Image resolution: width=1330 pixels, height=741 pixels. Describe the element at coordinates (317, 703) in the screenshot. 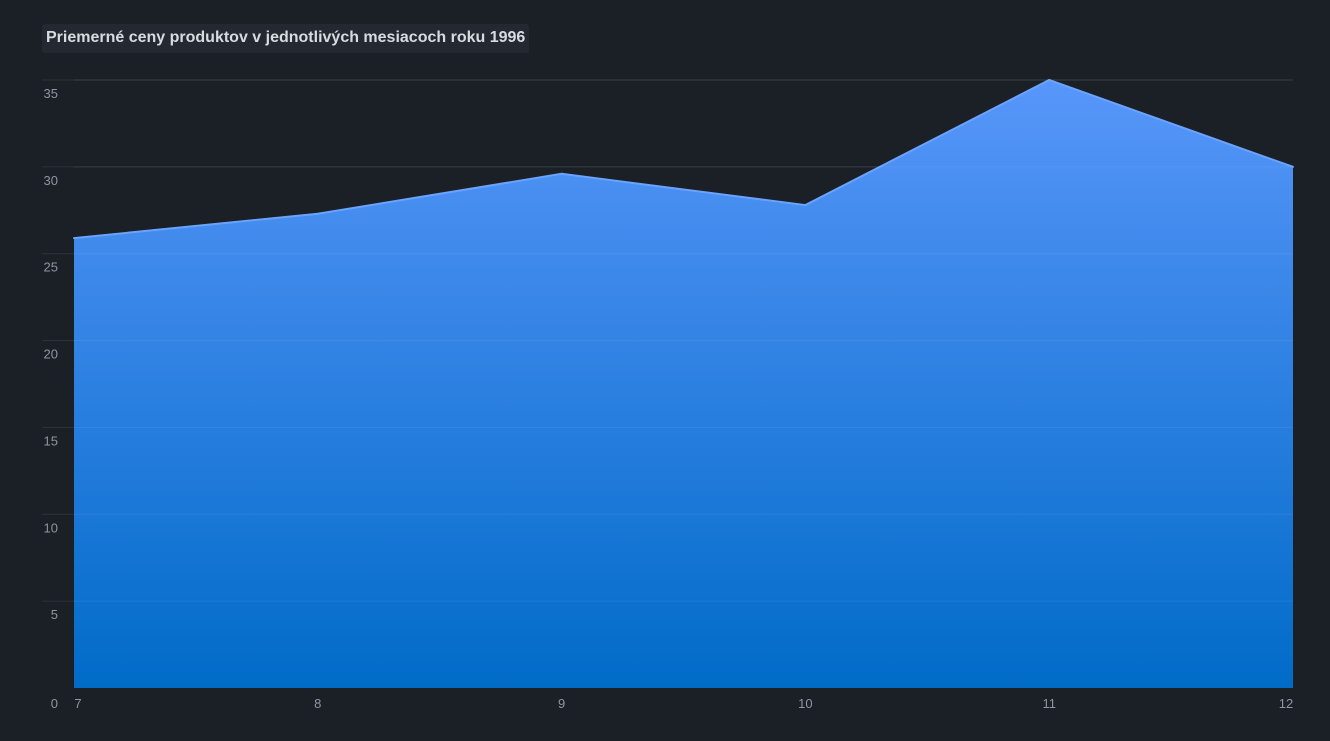

I see `x-tick-label: 8` at that location.